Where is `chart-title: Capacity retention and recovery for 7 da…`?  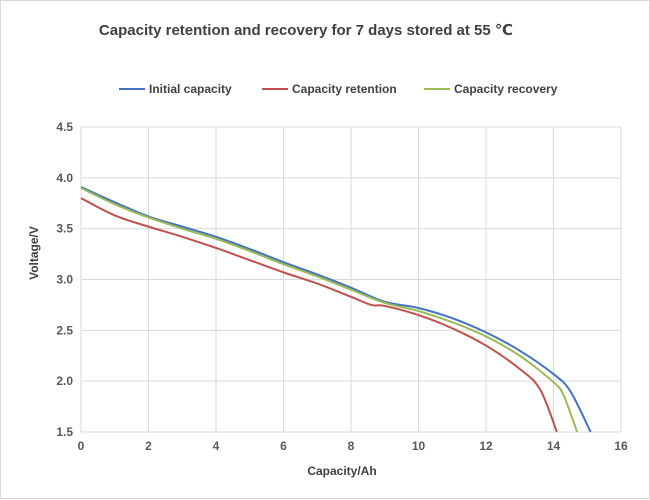 chart-title: Capacity retention and recovery for 7 da… is located at coordinates (306, 30).